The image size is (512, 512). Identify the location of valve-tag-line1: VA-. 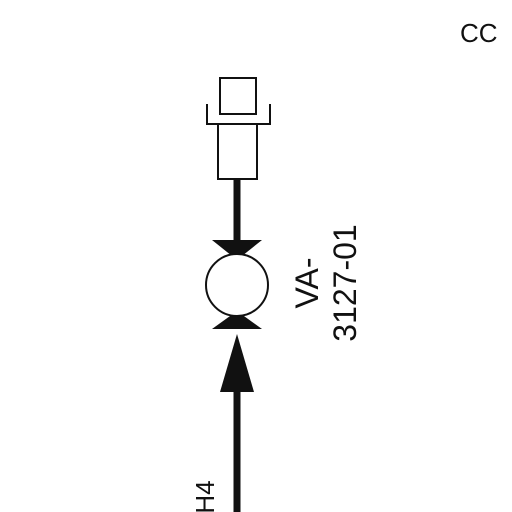
(307, 283).